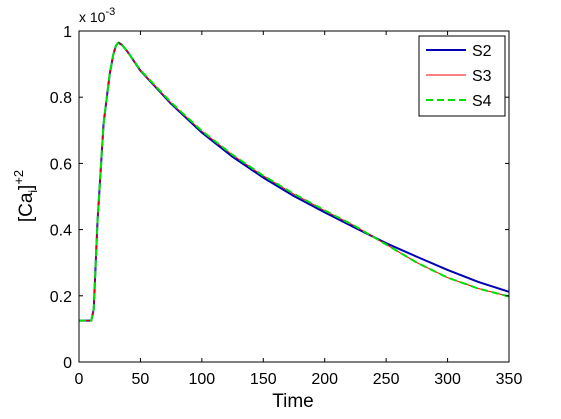 This screenshot has height=419, width=561. What do you see at coordinates (61, 231) in the screenshot?
I see `y-tick-label: 0.4` at bounding box center [61, 231].